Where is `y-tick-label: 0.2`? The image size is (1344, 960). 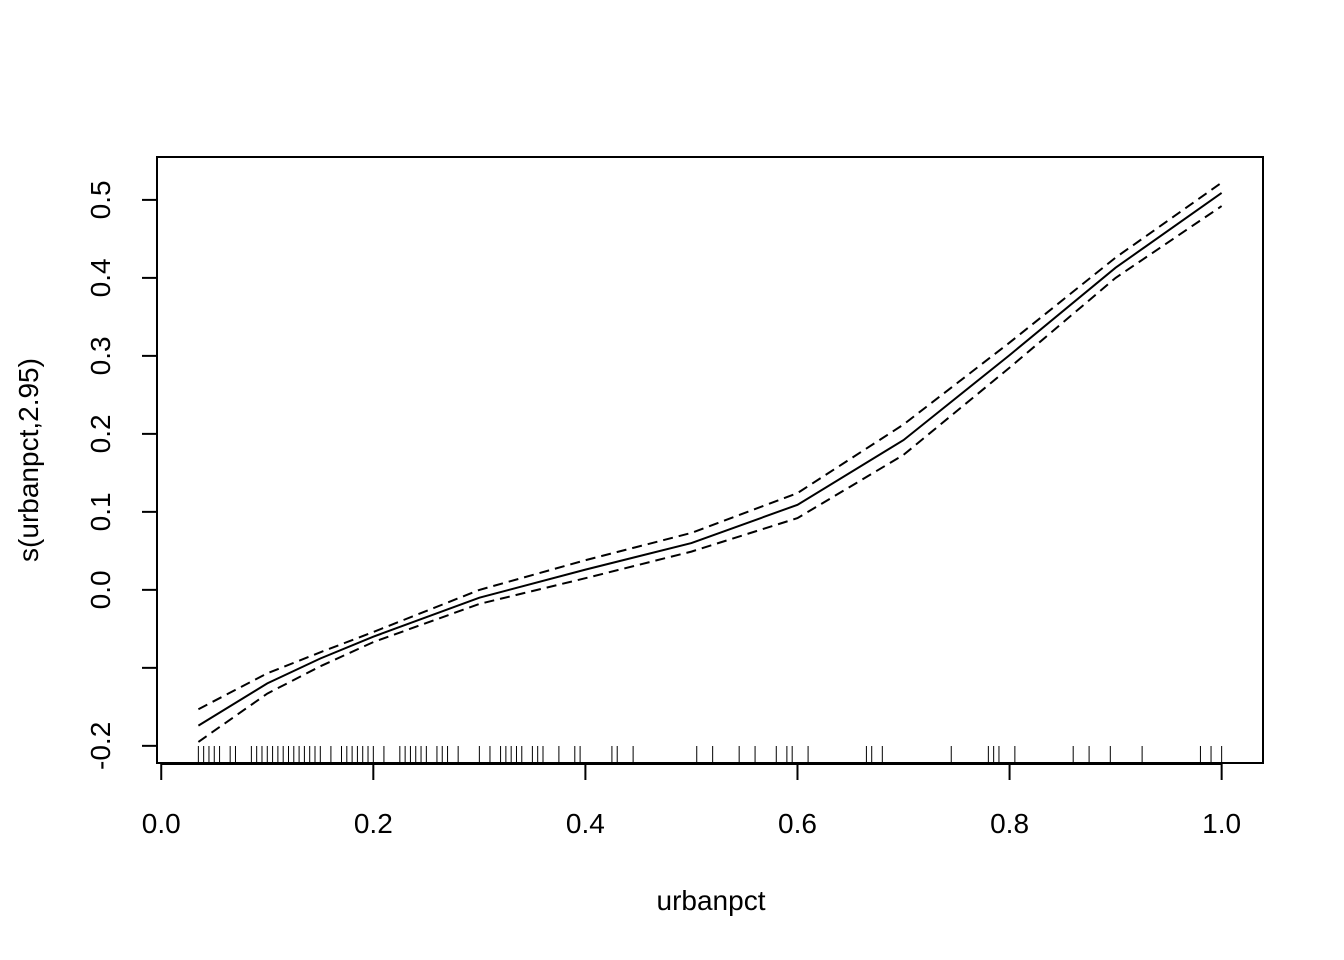 y-tick-label: 0.2 is located at coordinates (100, 433).